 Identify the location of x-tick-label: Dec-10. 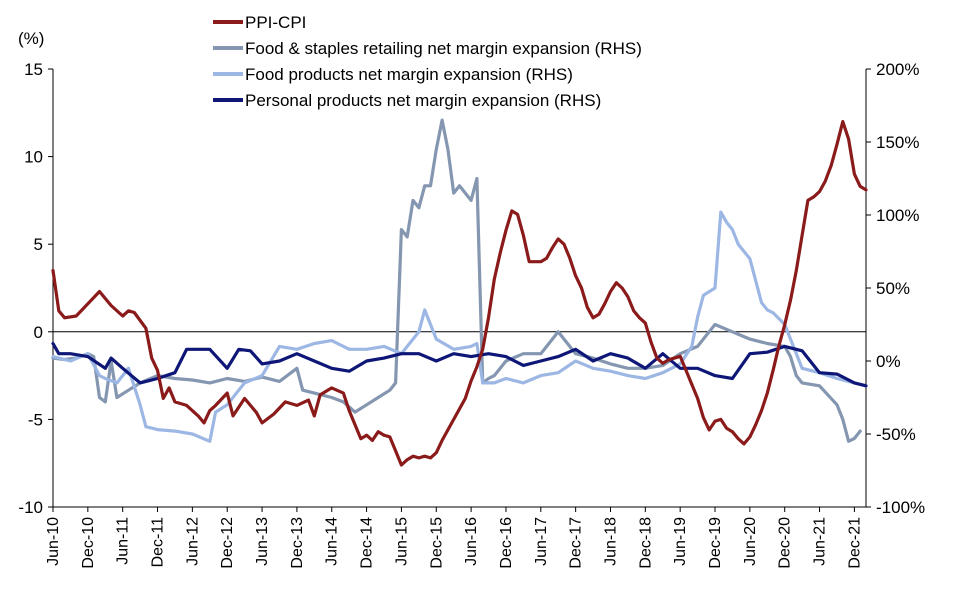
(88, 543).